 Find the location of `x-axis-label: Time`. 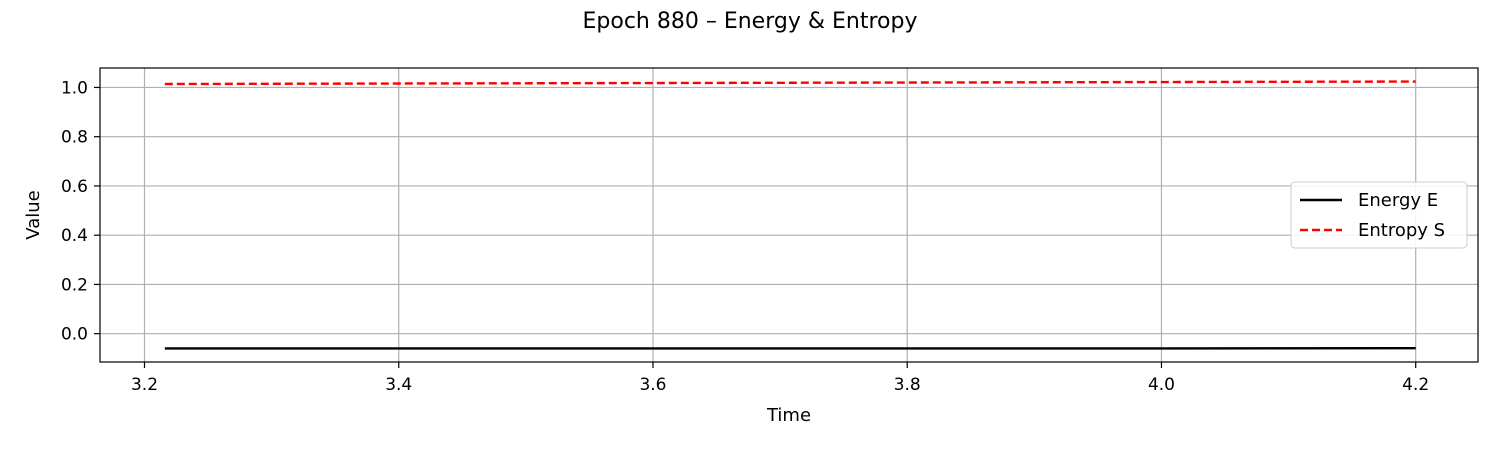

x-axis-label: Time is located at coordinates (788, 415).